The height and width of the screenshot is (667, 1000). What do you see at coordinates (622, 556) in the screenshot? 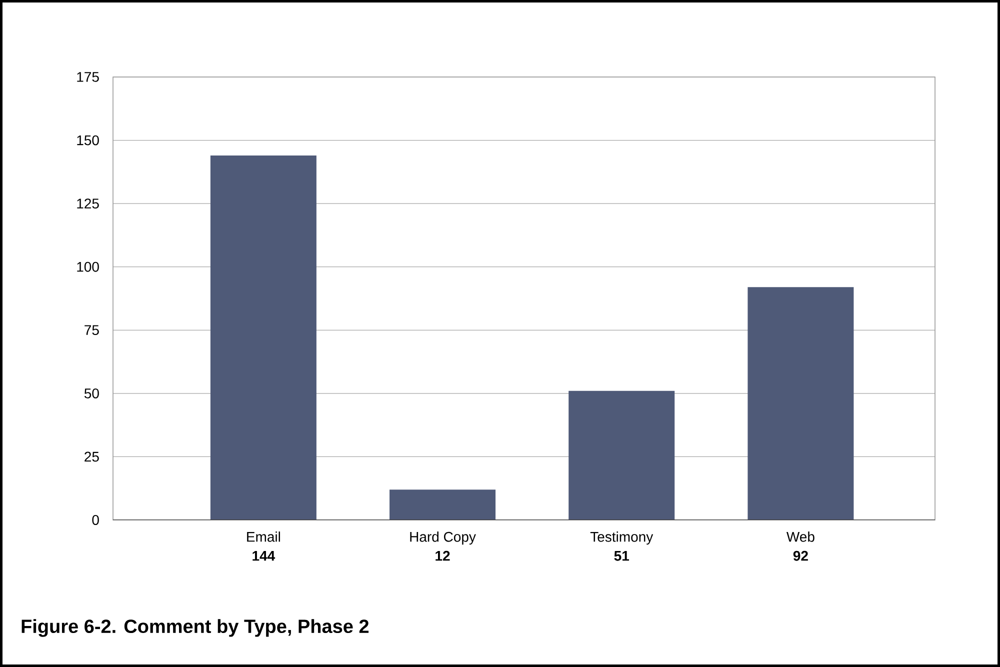
I see `data-label: 51` at bounding box center [622, 556].